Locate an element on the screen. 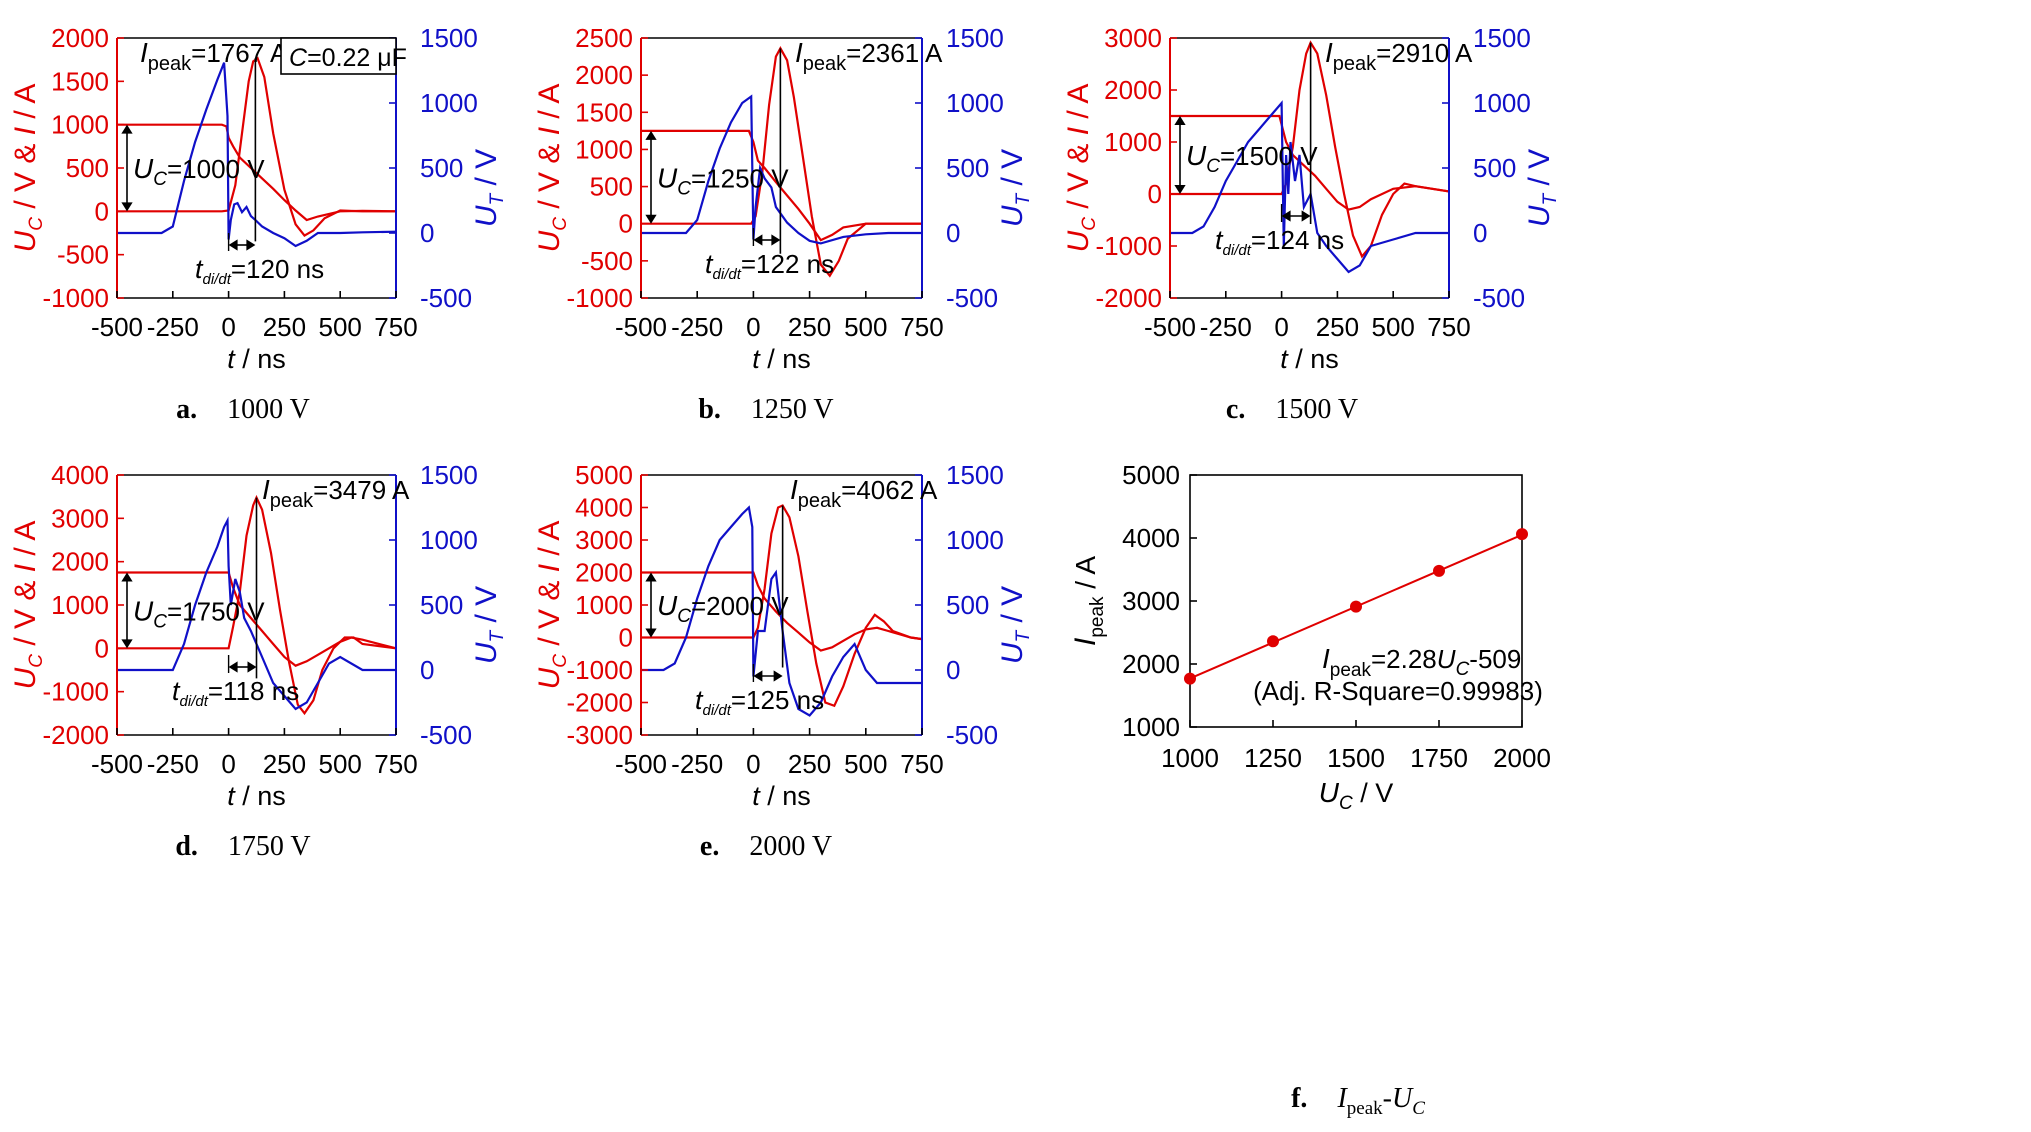  left-tick-label: 1500 is located at coordinates (80, 81).